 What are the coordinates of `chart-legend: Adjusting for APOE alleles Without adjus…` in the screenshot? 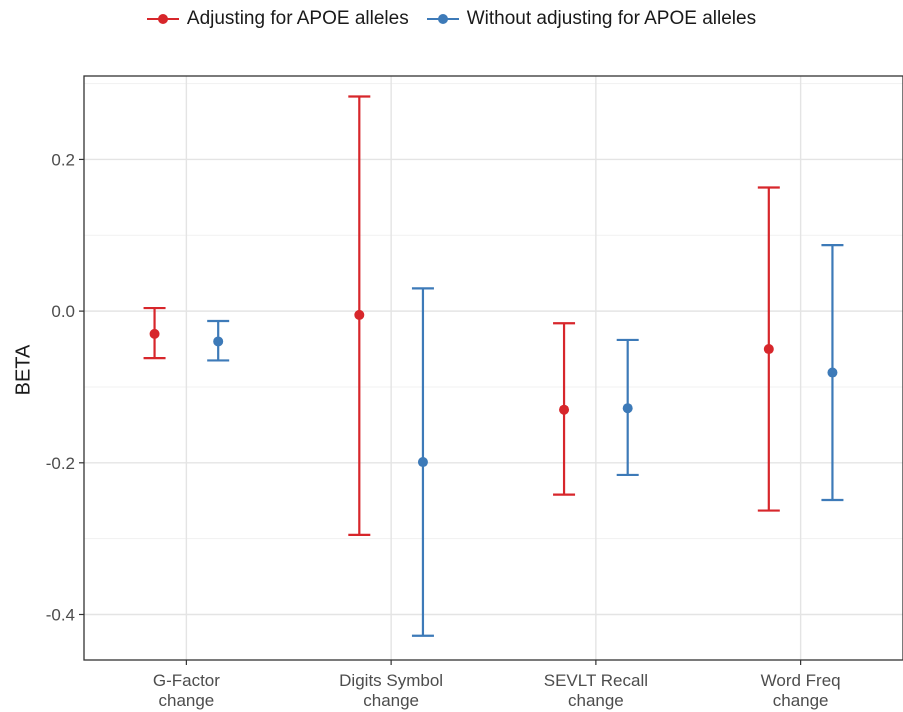 It's located at (451, 19).